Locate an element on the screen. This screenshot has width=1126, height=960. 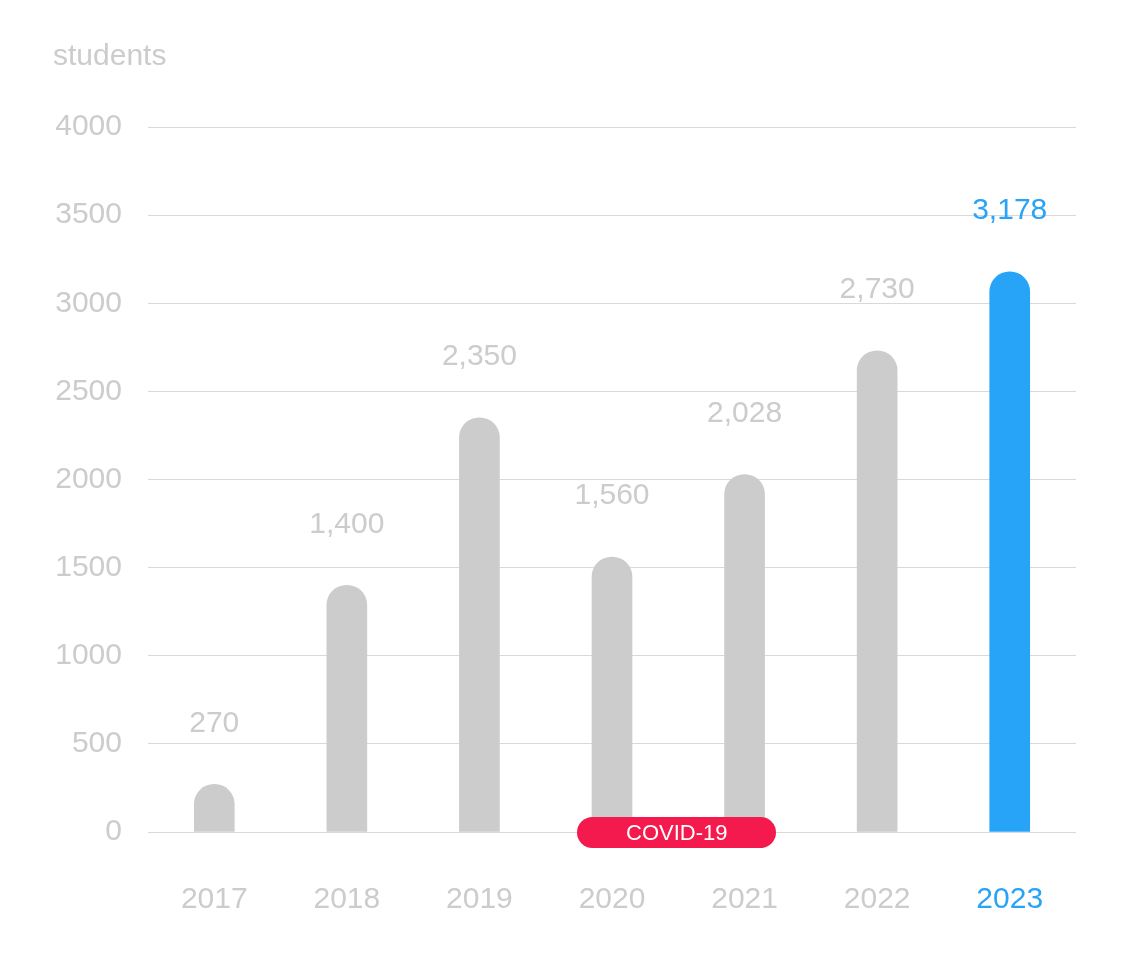
data-label: 3,178 is located at coordinates (1010, 209).